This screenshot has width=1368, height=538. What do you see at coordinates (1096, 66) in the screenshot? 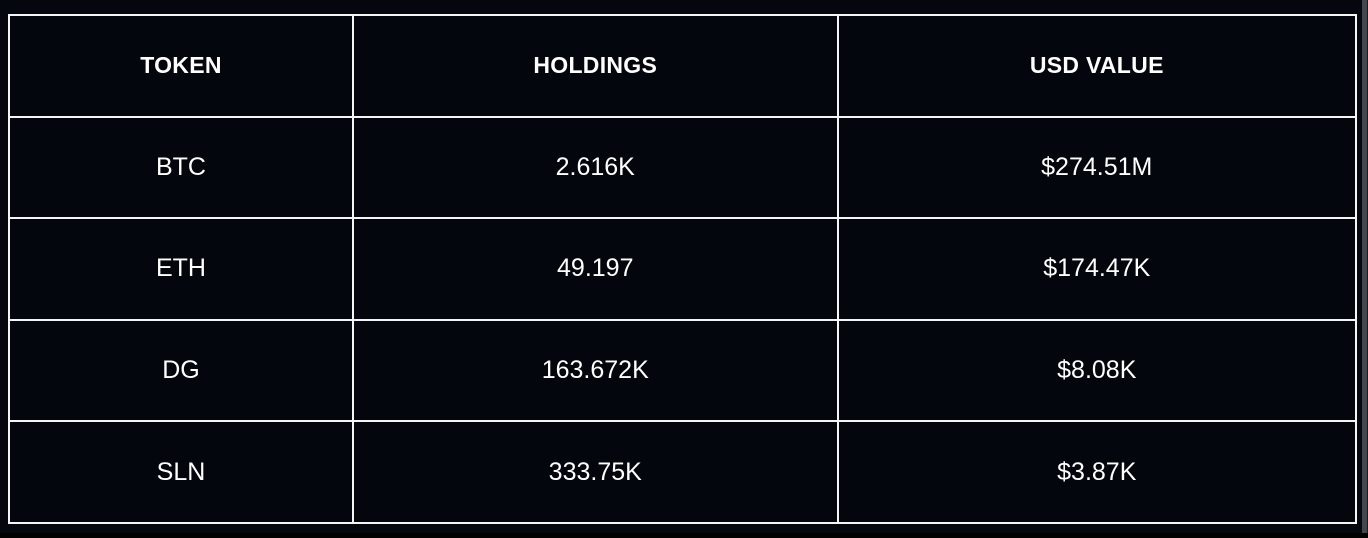
I see `column-header-usd-value: USD VALUE` at bounding box center [1096, 66].